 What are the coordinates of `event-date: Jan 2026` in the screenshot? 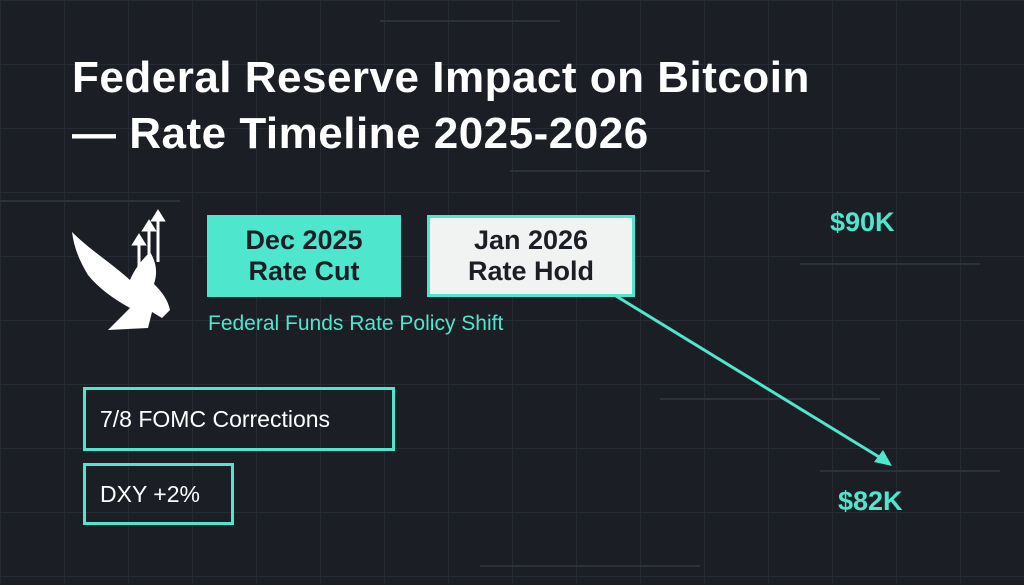 It's located at (531, 240).